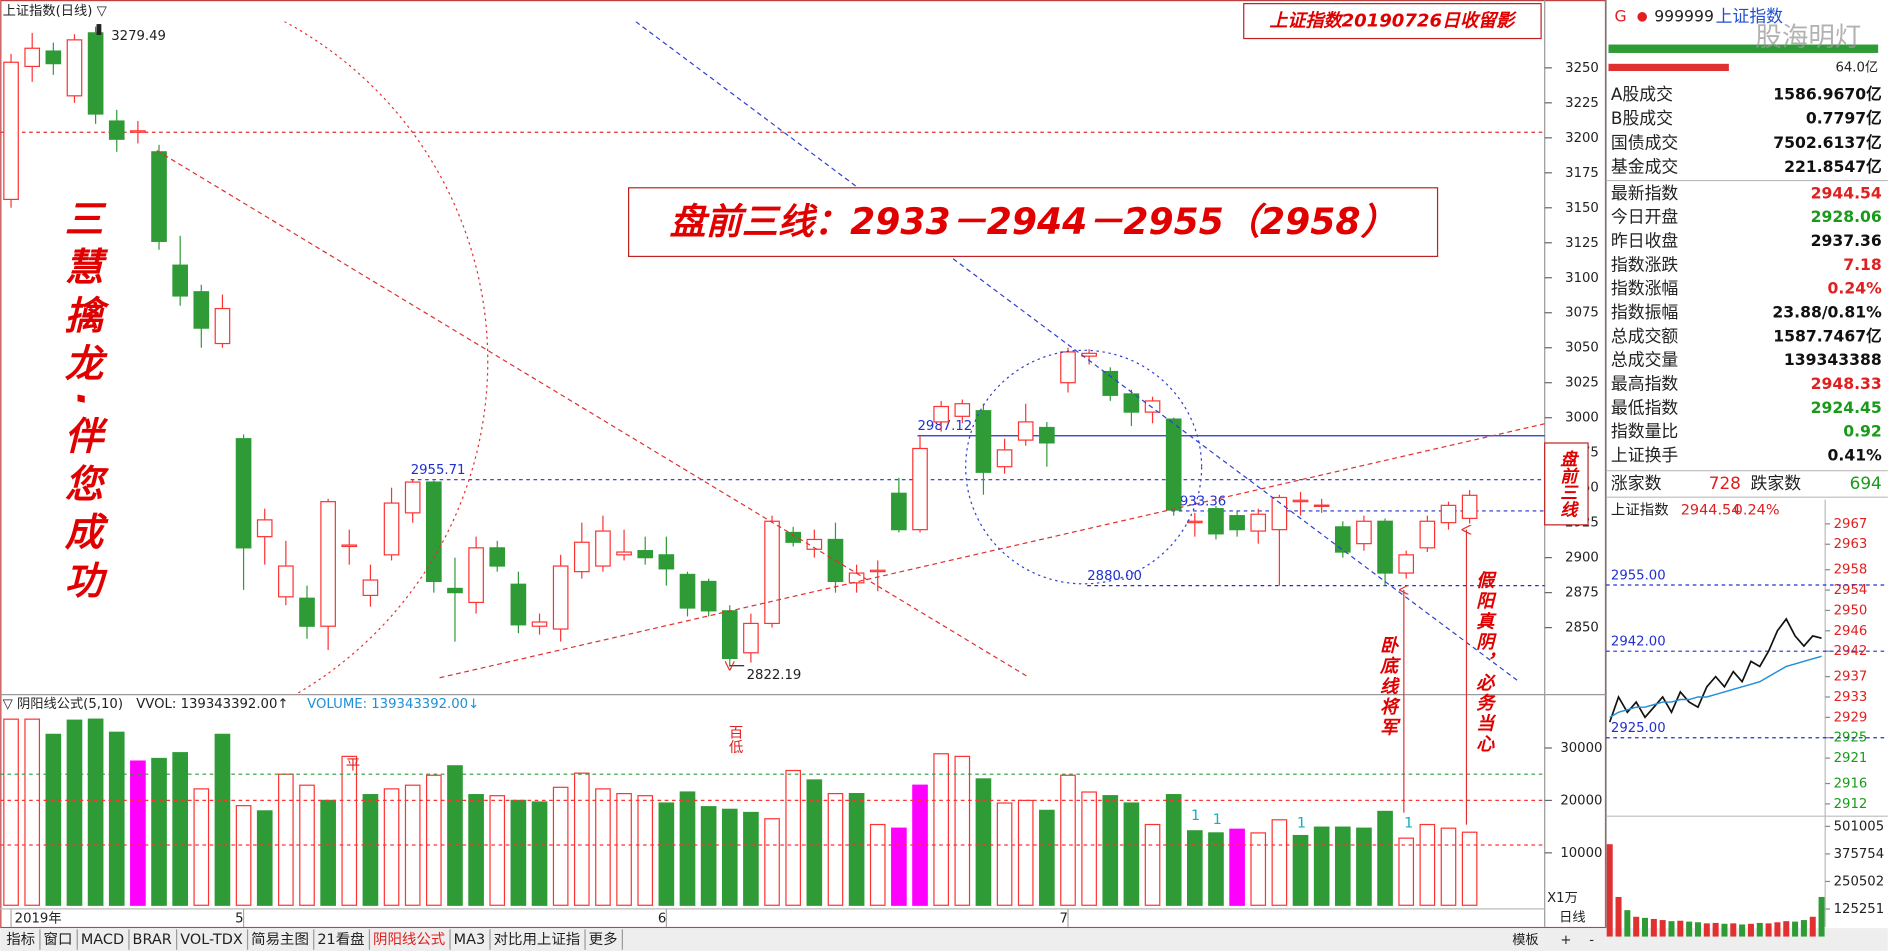 The height and width of the screenshot is (951, 1888). Describe the element at coordinates (211, 940) in the screenshot. I see `toolbar-tab: VOL-TDX` at that location.